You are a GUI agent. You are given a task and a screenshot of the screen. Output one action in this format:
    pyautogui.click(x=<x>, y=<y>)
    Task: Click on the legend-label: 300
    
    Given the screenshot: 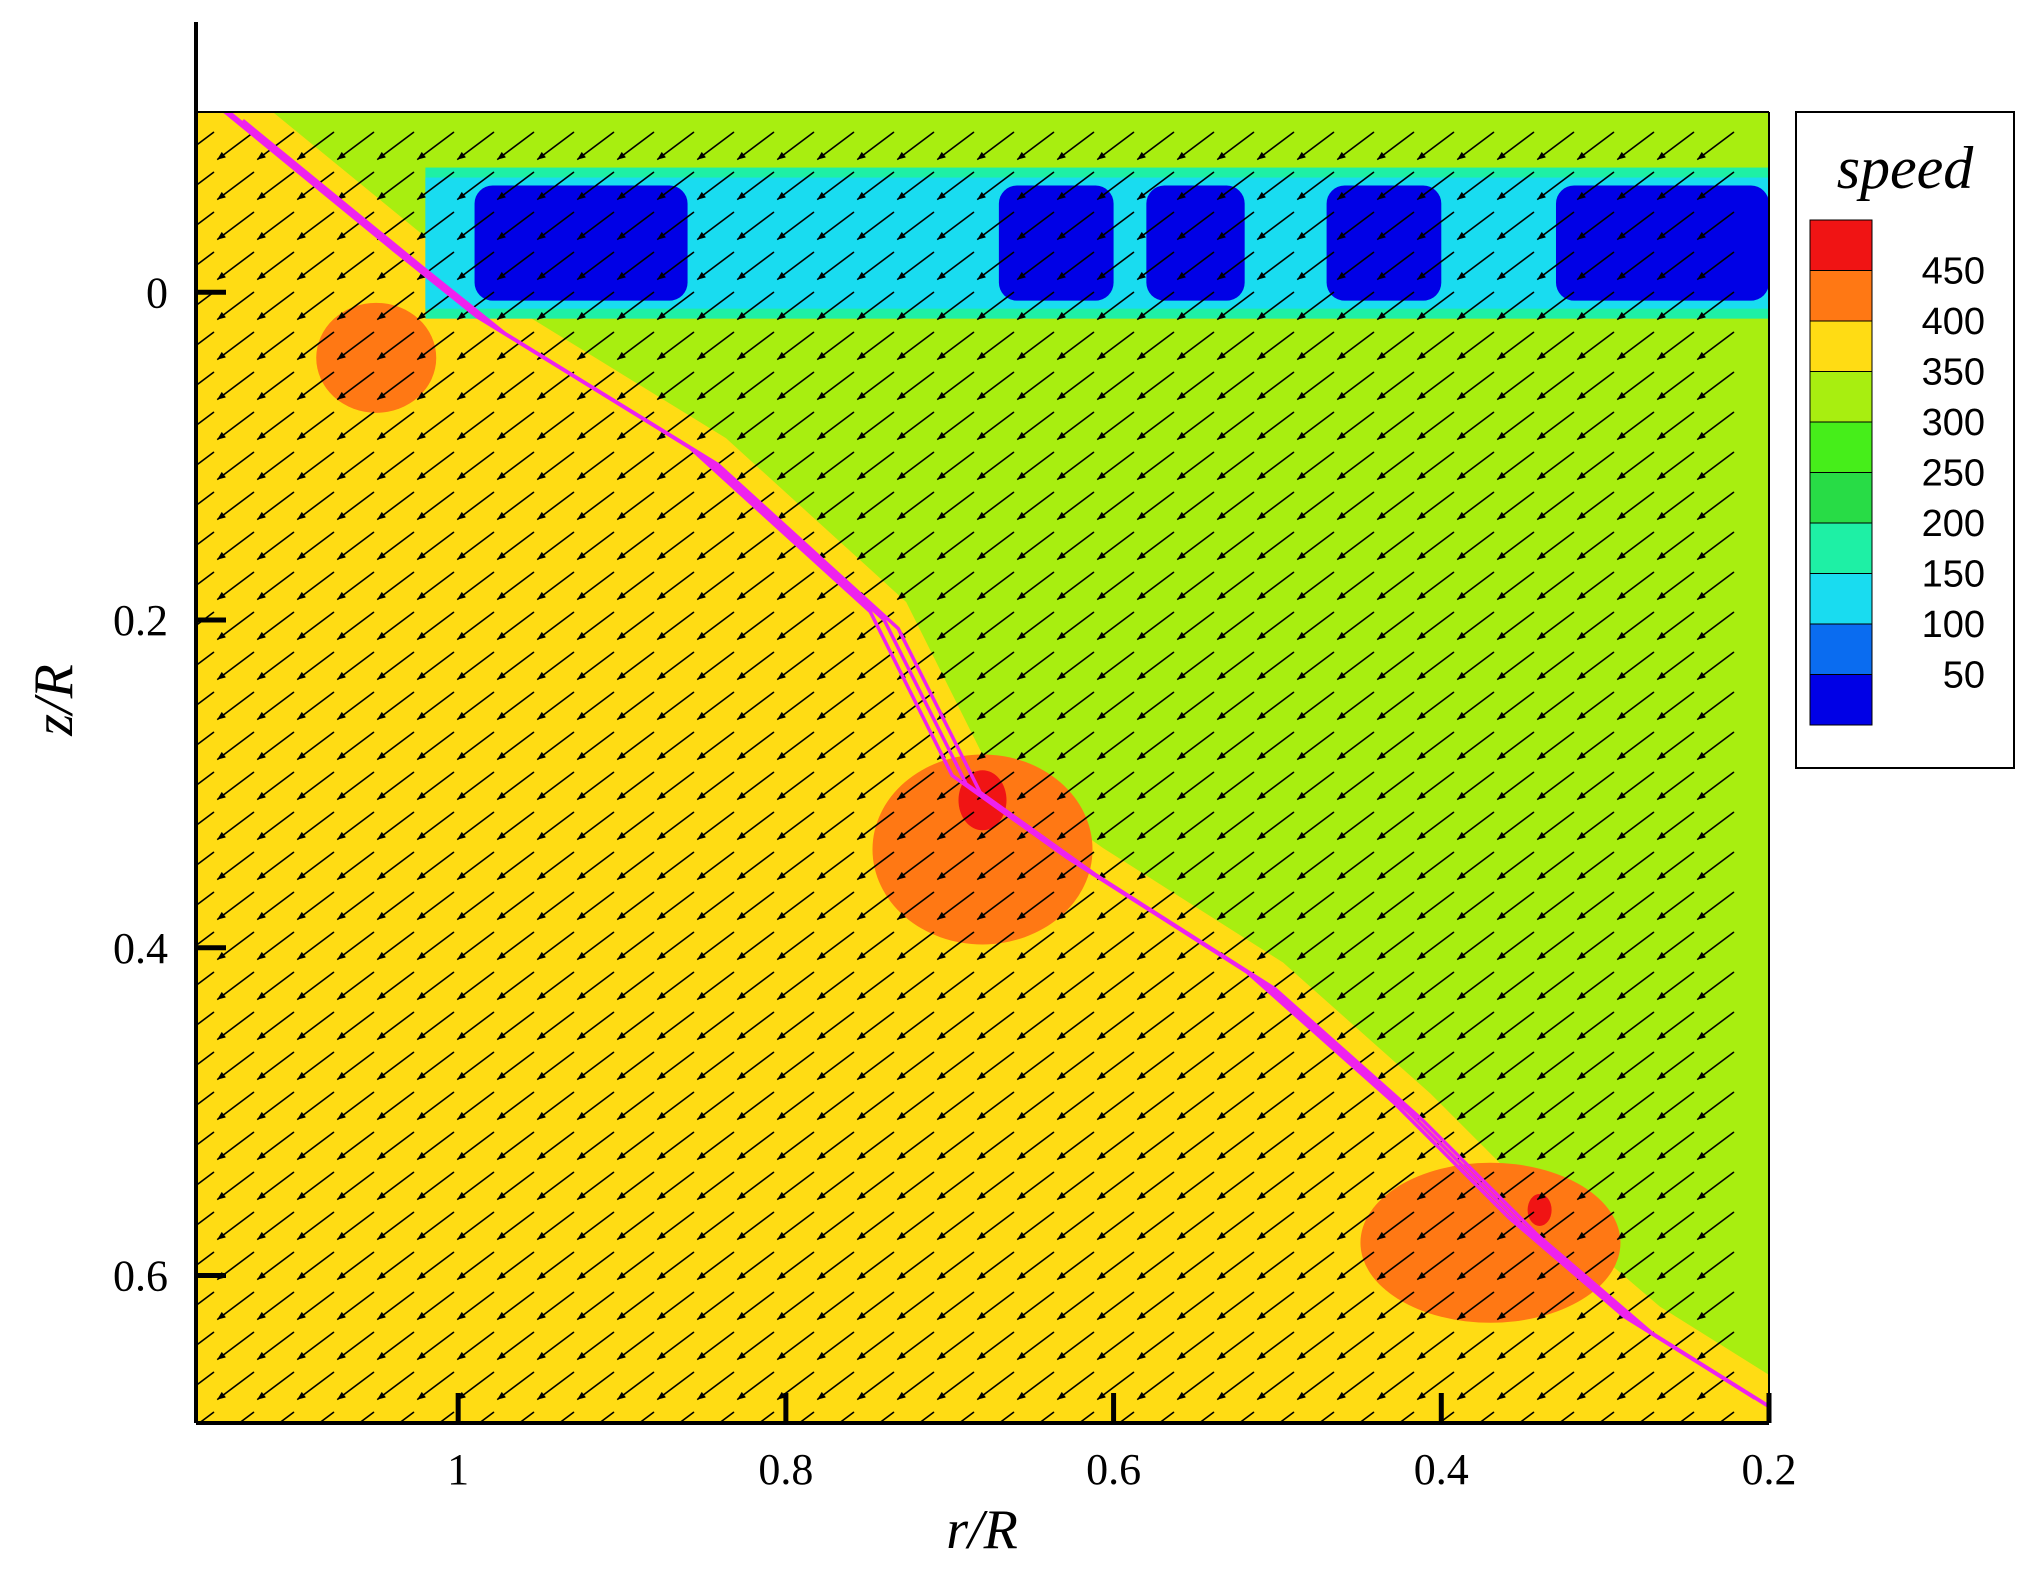 What is the action you would take?
    pyautogui.click(x=1953, y=423)
    